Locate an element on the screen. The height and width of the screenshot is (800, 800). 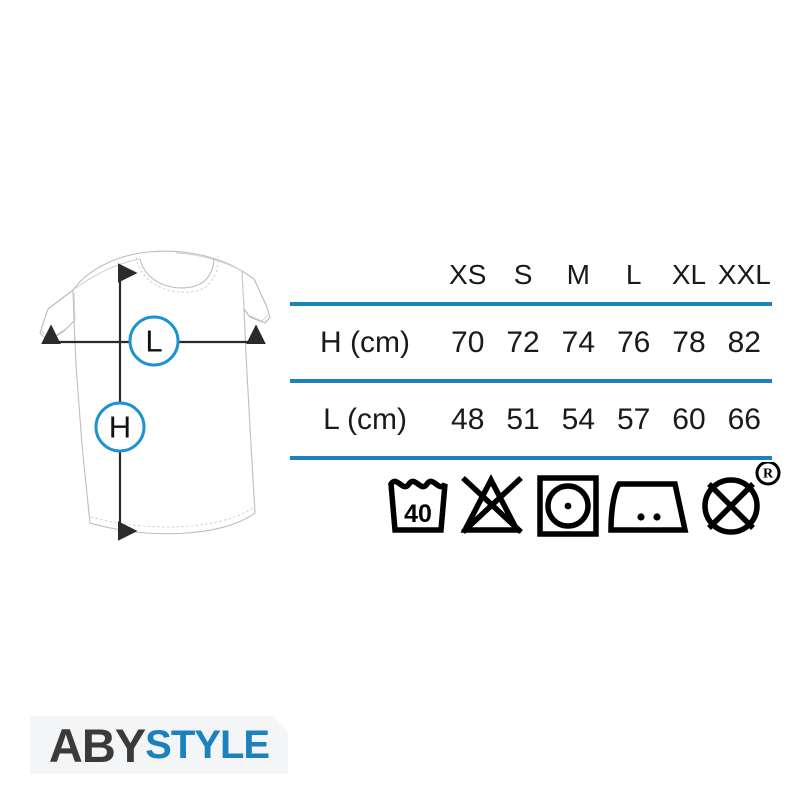
care-instruction-symbols: 40 is located at coordinates (583, 504).